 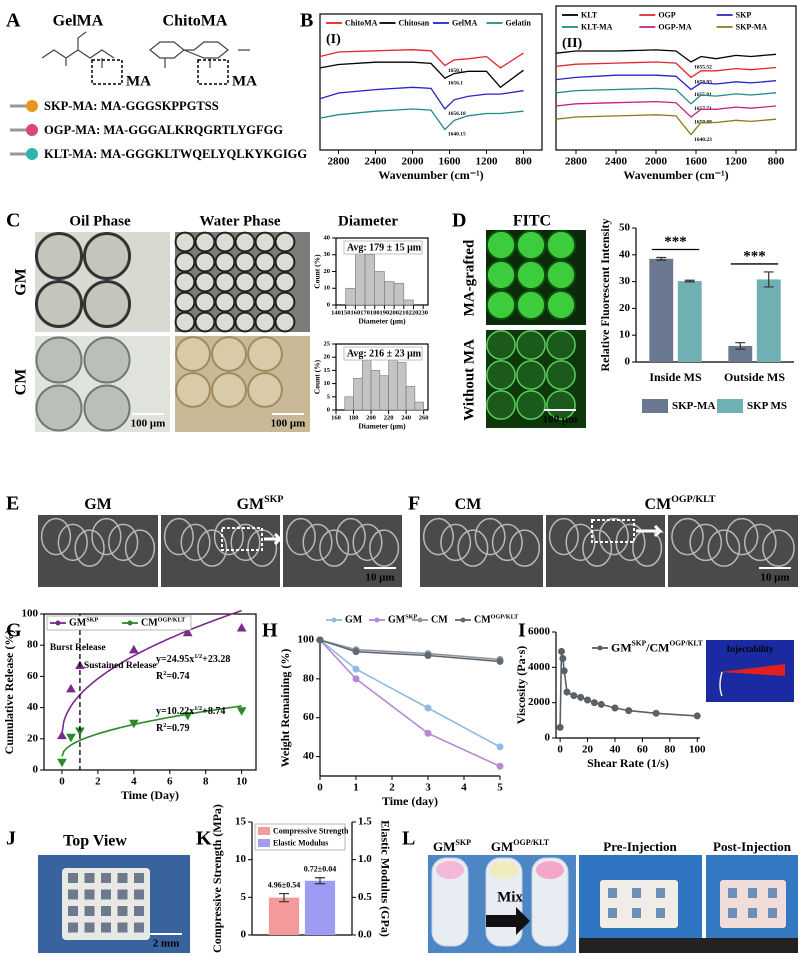 I want to click on legend-box, so click(x=119, y=623).